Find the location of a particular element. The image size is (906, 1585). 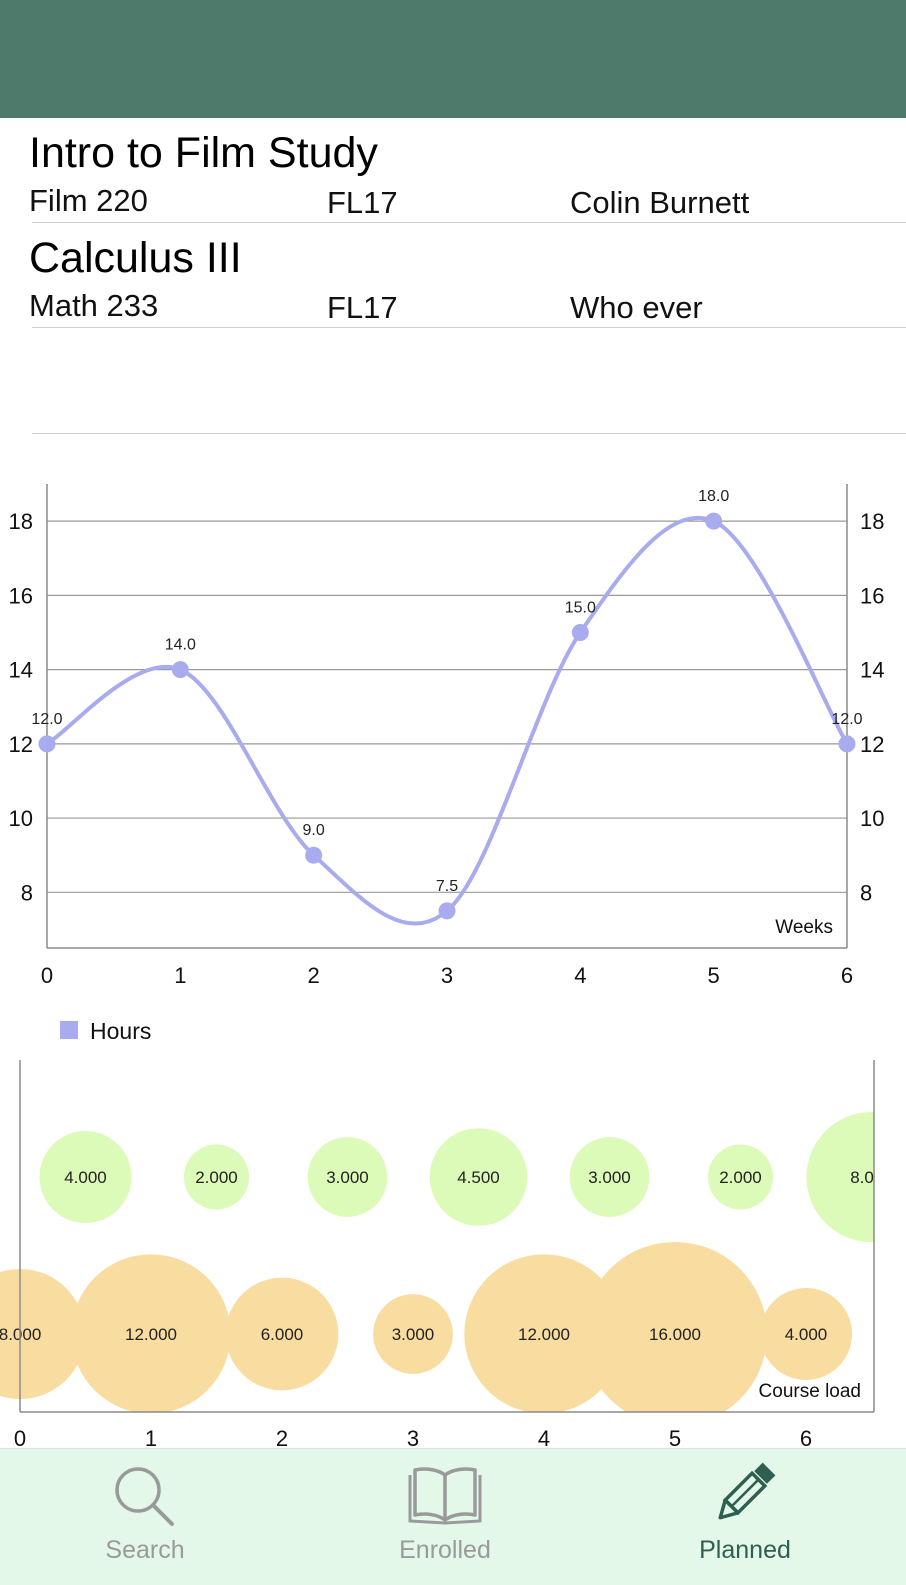

course-instructor: Colin Burnett is located at coordinates (660, 202).